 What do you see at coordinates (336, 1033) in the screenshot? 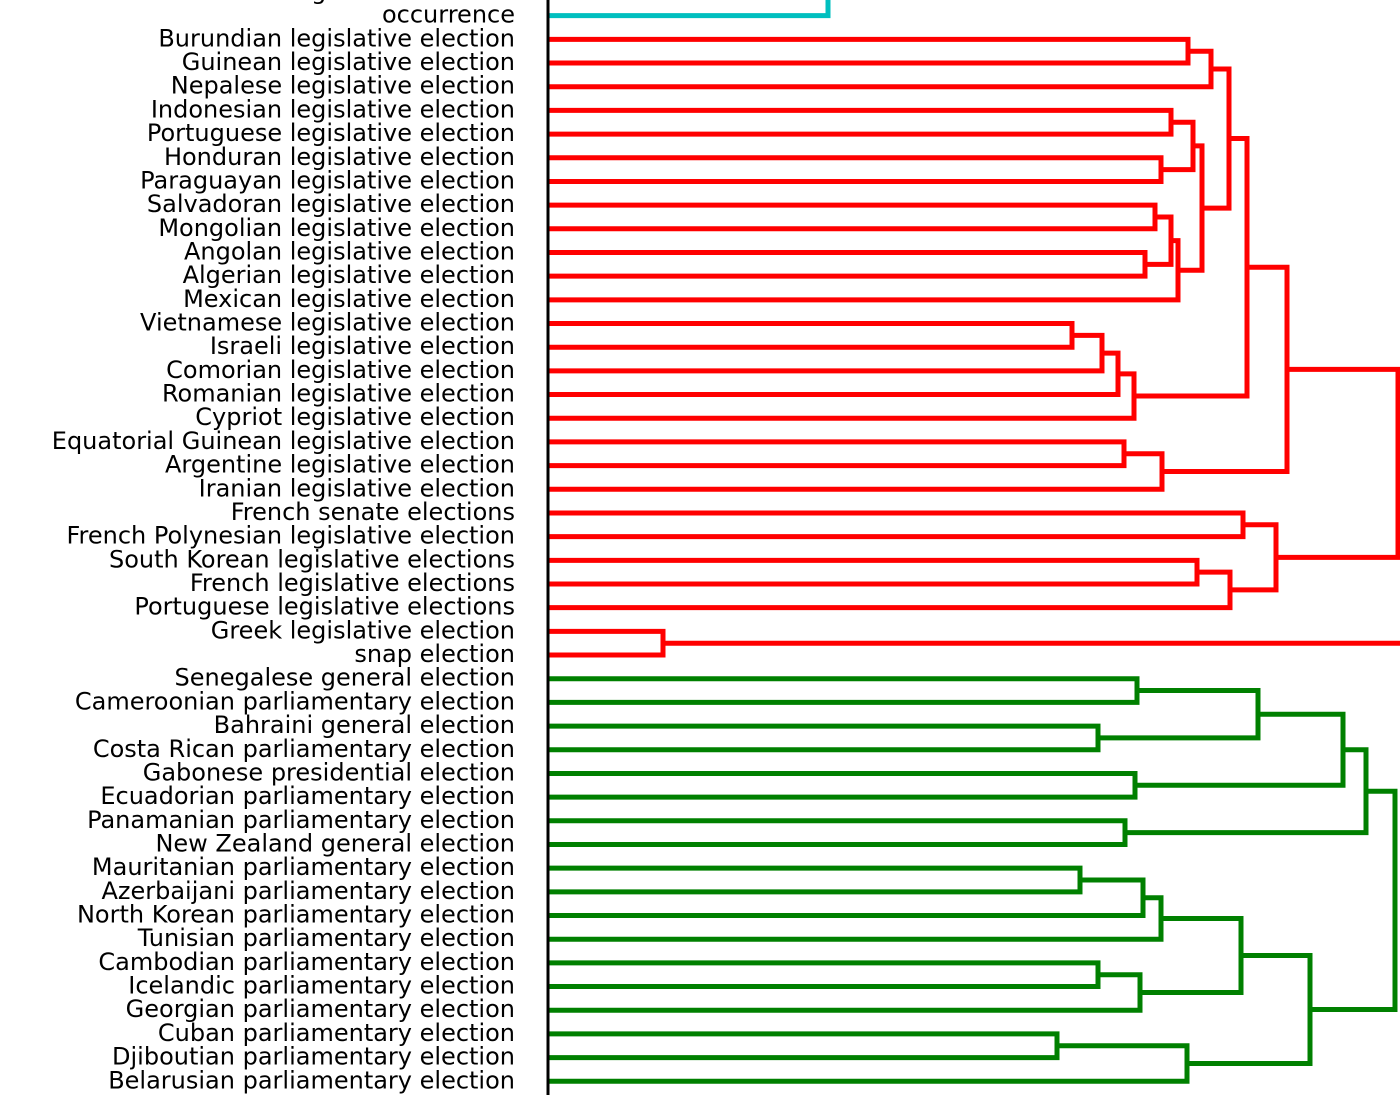
I see `leaf-label: Cuban parliamentary election` at bounding box center [336, 1033].